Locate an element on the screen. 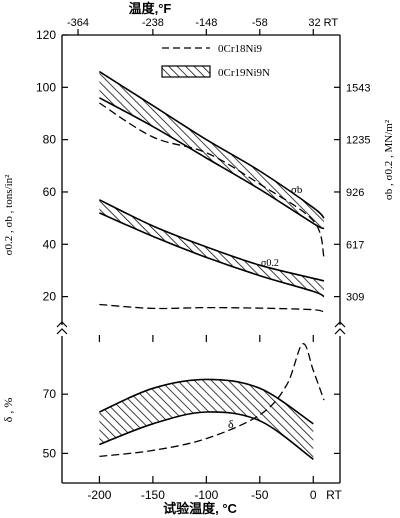  upper-left-tick-label: 100 is located at coordinates (46, 87).